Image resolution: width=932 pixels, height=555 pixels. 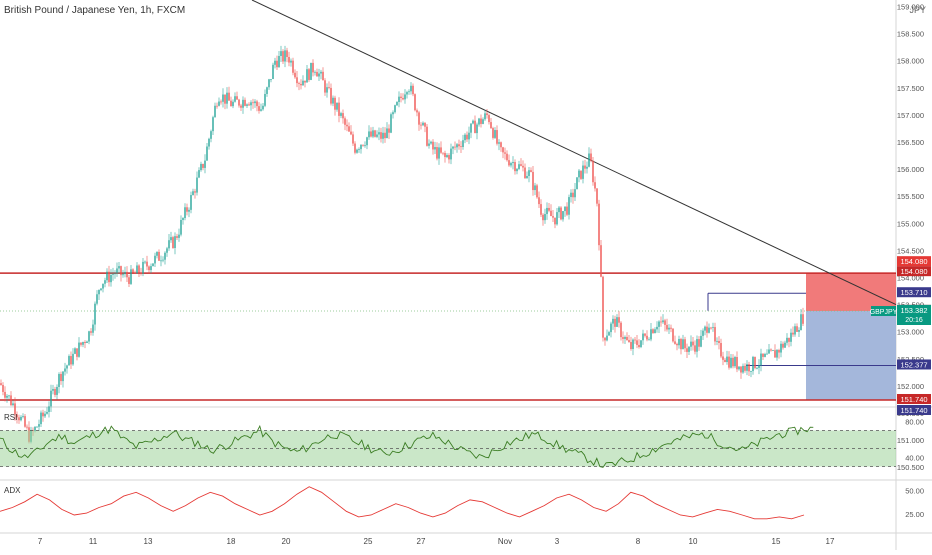 What do you see at coordinates (402, 503) in the screenshot?
I see `adx-line` at bounding box center [402, 503].